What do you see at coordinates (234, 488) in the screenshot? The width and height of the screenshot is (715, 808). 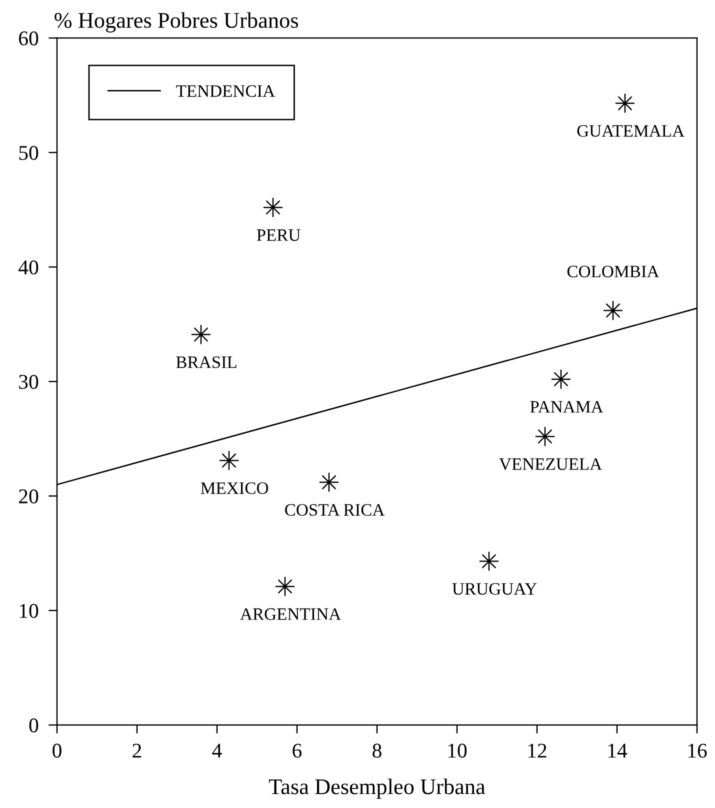 I see `annotation: MEXICO` at bounding box center [234, 488].